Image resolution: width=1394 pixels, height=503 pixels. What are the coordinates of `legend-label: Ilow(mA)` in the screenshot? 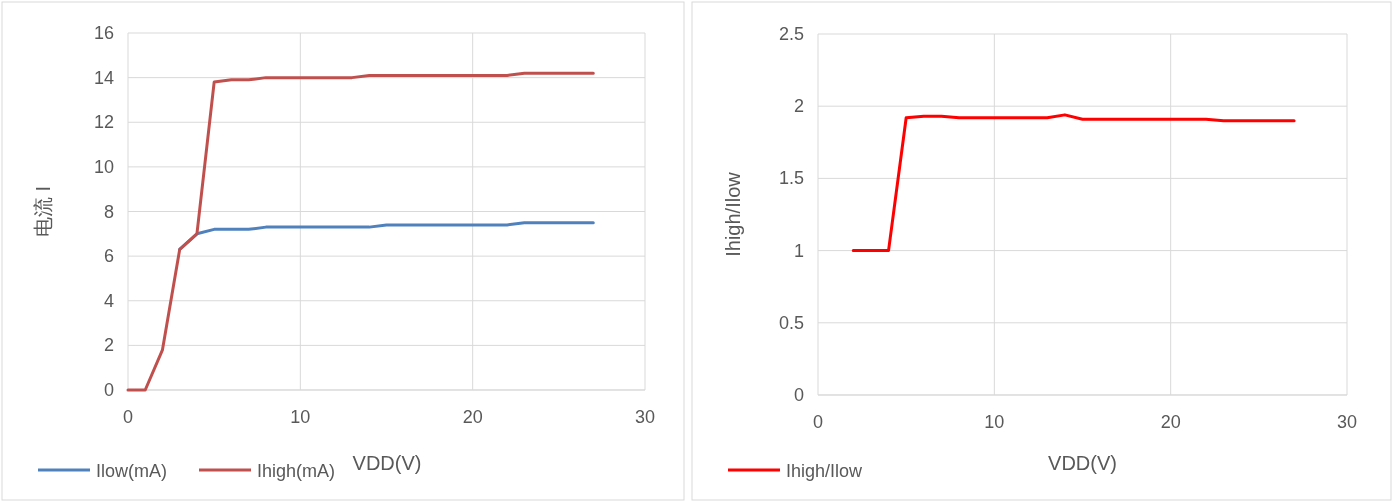 It's located at (131, 471).